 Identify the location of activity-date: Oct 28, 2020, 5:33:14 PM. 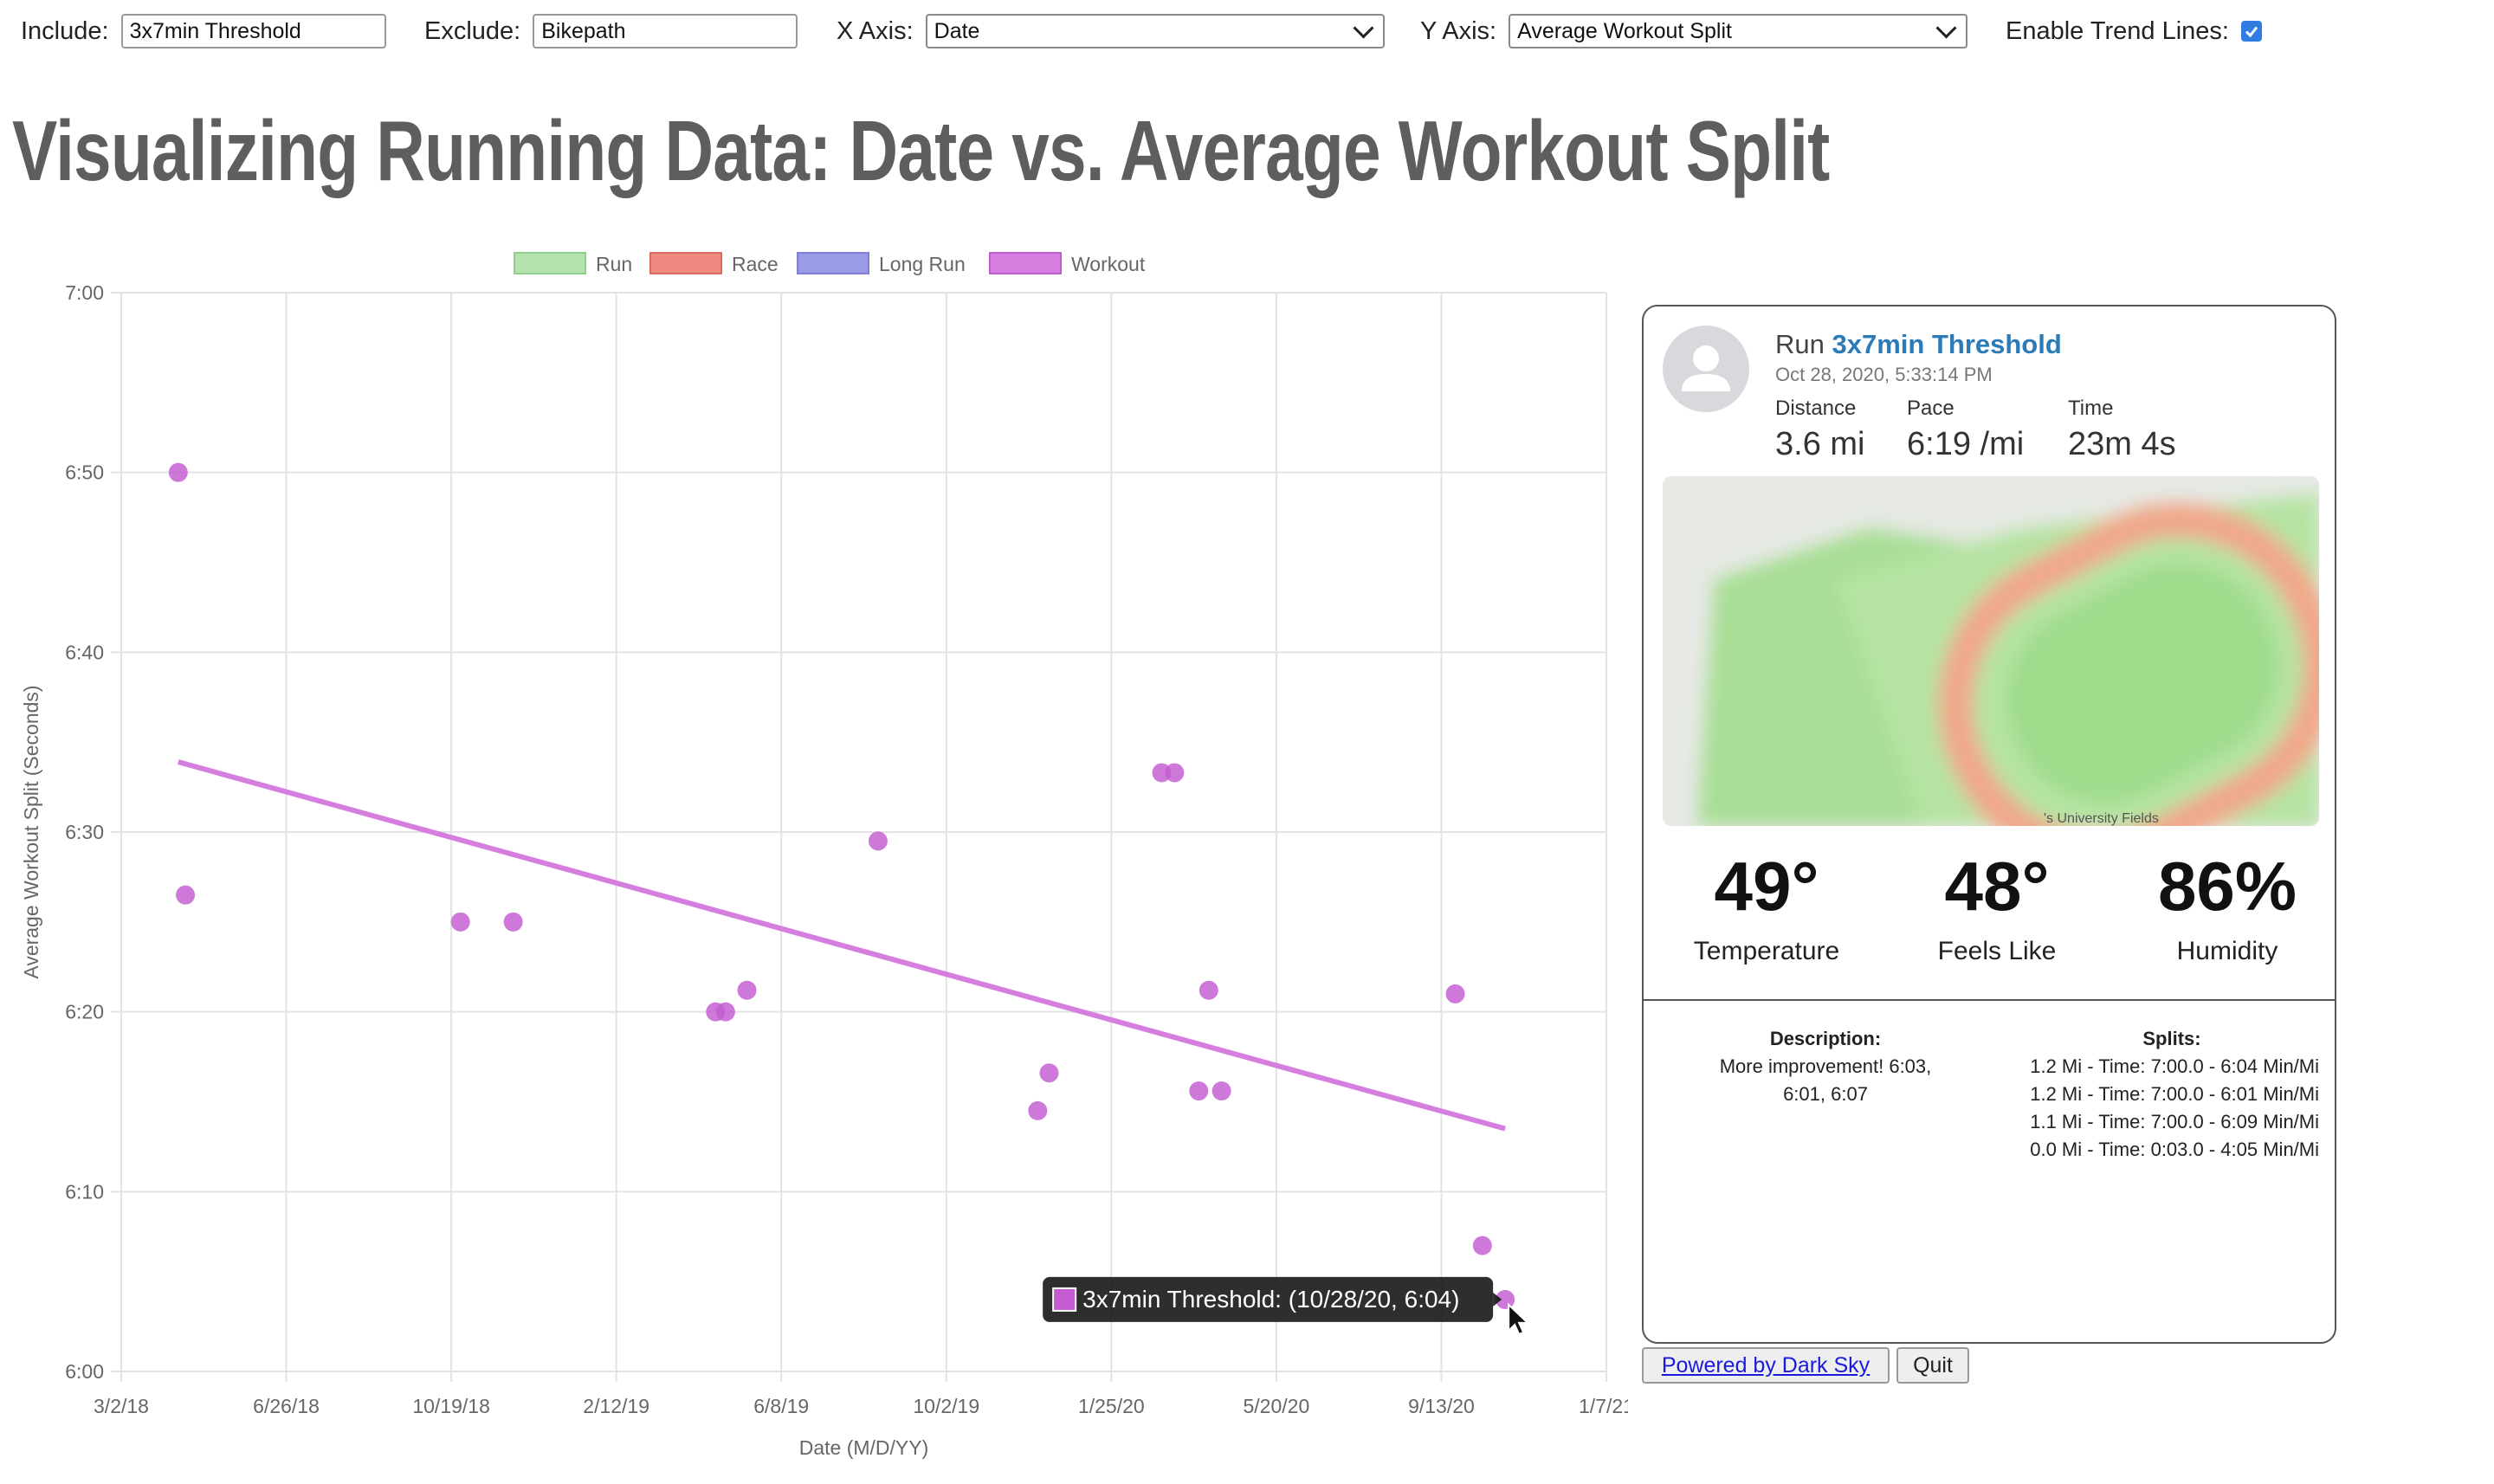
(1884, 374).